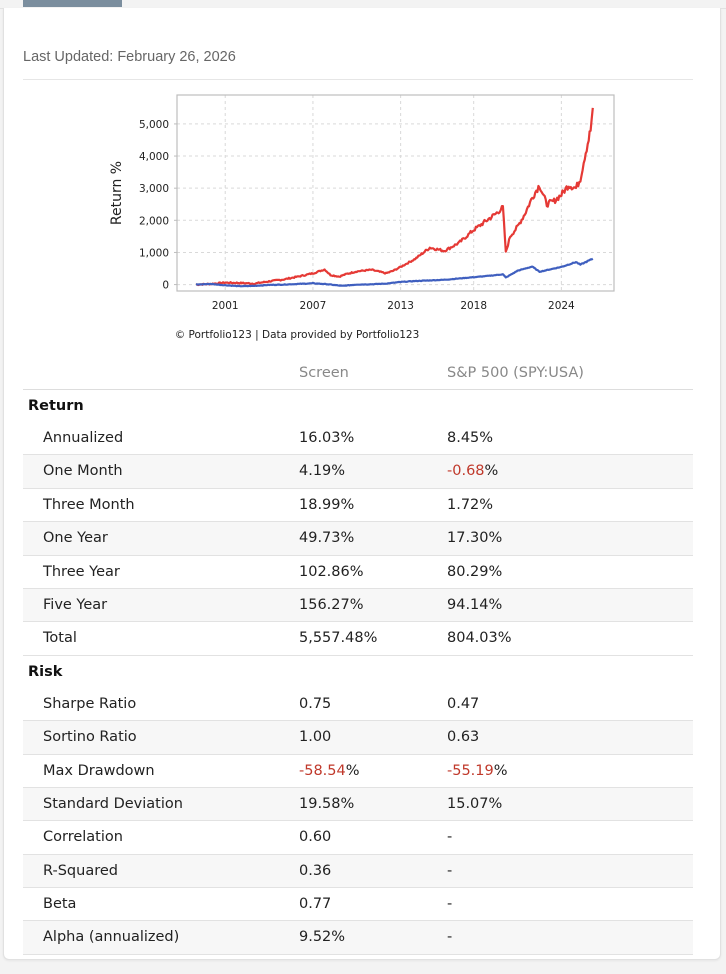  I want to click on table-row: Three Year 102.86% 80.29%, so click(358, 572).